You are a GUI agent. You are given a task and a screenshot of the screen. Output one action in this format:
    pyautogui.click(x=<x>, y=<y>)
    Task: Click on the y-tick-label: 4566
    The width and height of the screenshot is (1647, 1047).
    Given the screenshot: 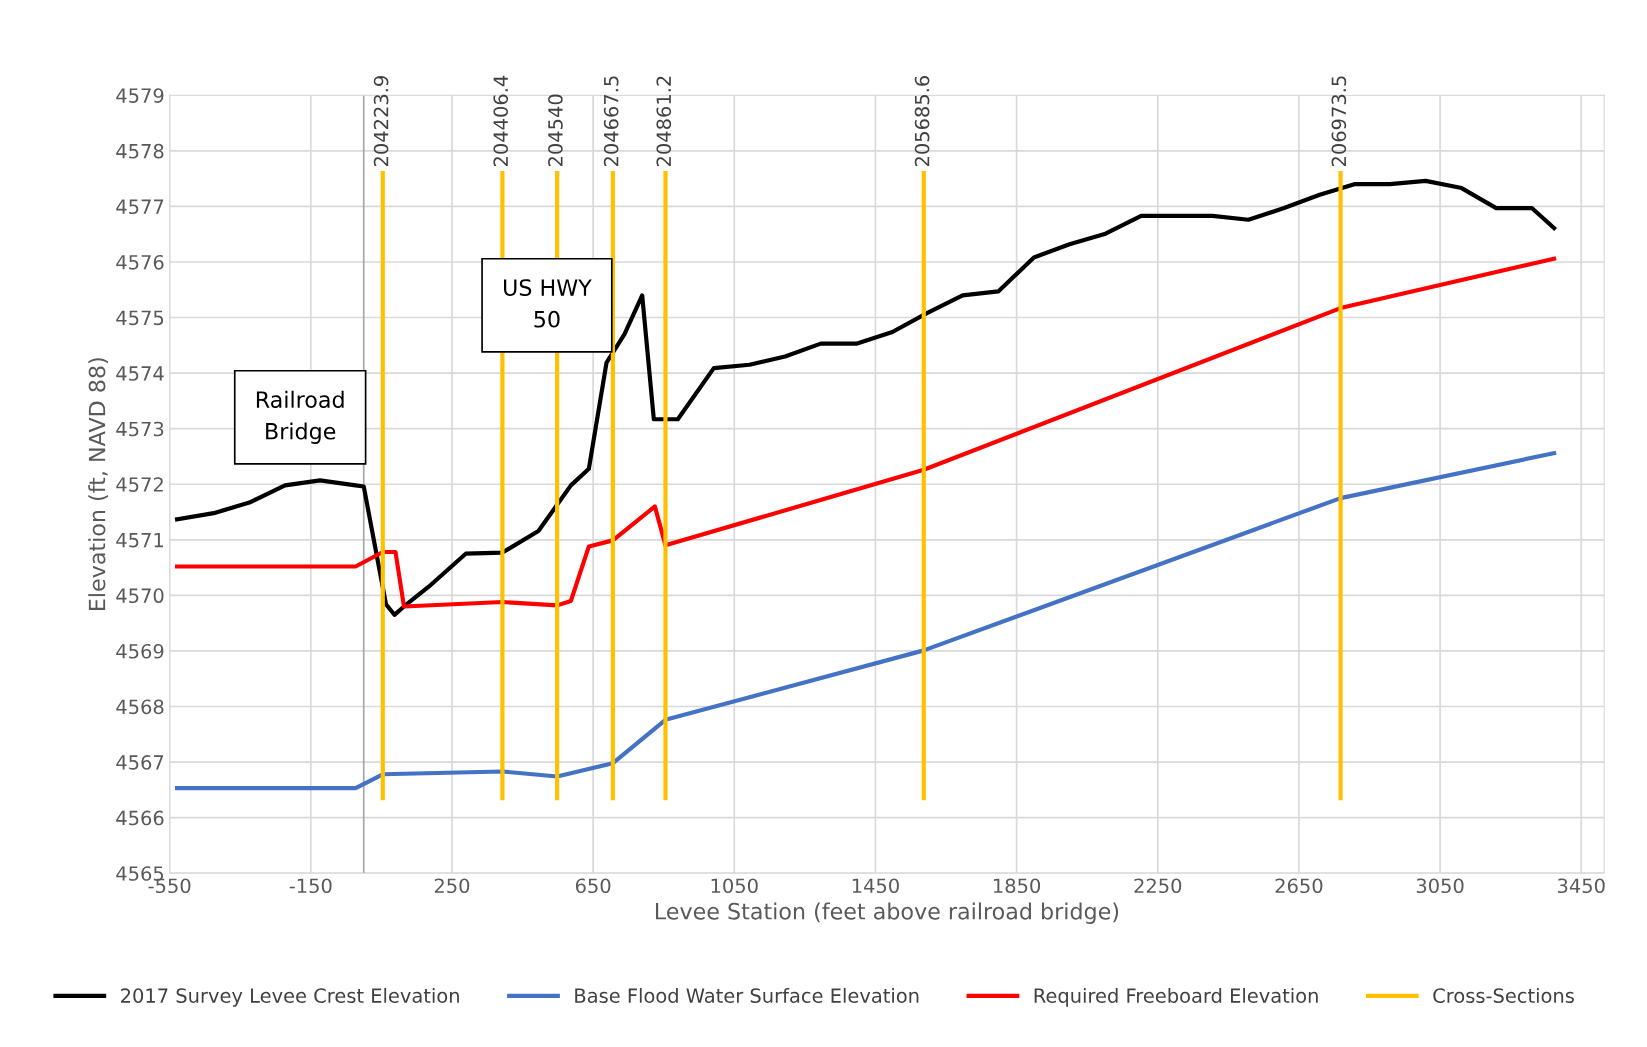 What is the action you would take?
    pyautogui.click(x=140, y=818)
    